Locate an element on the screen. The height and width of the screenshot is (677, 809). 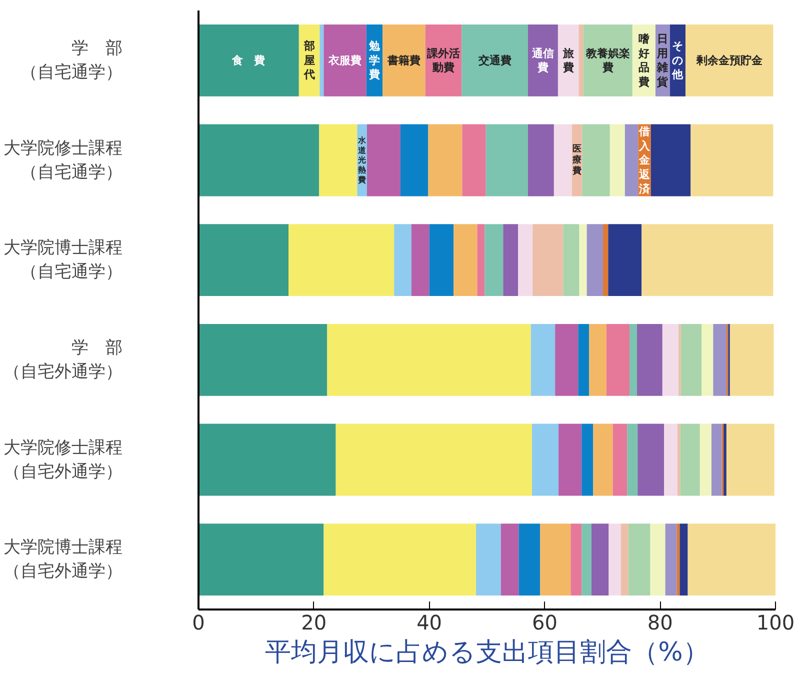
x-tick-label: 0 is located at coordinates (198, 622).